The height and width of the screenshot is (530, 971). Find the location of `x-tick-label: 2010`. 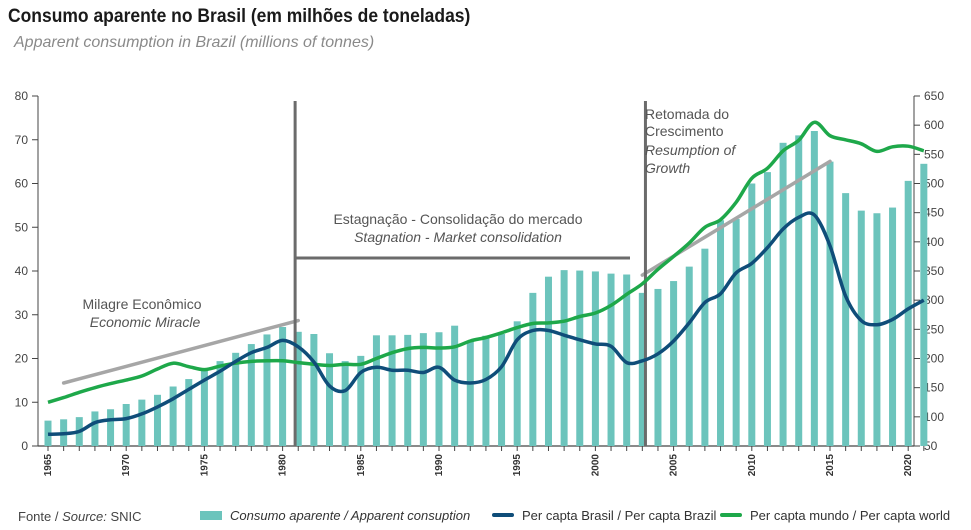

x-tick-label: 2010 is located at coordinates (752, 465).